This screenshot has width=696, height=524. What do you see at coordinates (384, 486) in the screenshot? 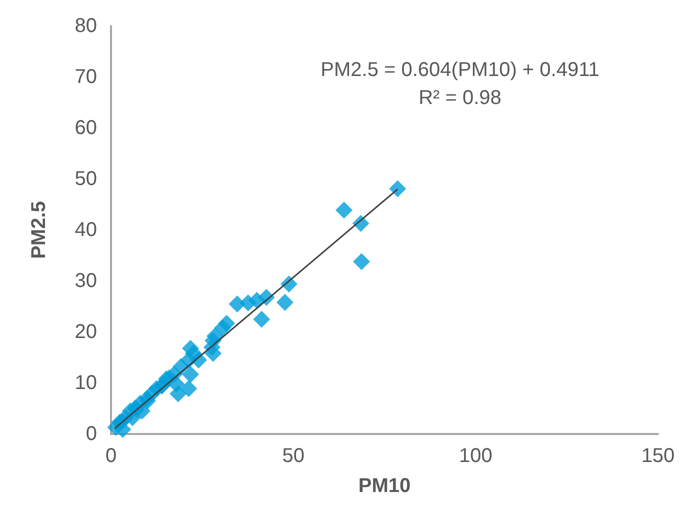
I see `x-axis-title: PM10` at bounding box center [384, 486].